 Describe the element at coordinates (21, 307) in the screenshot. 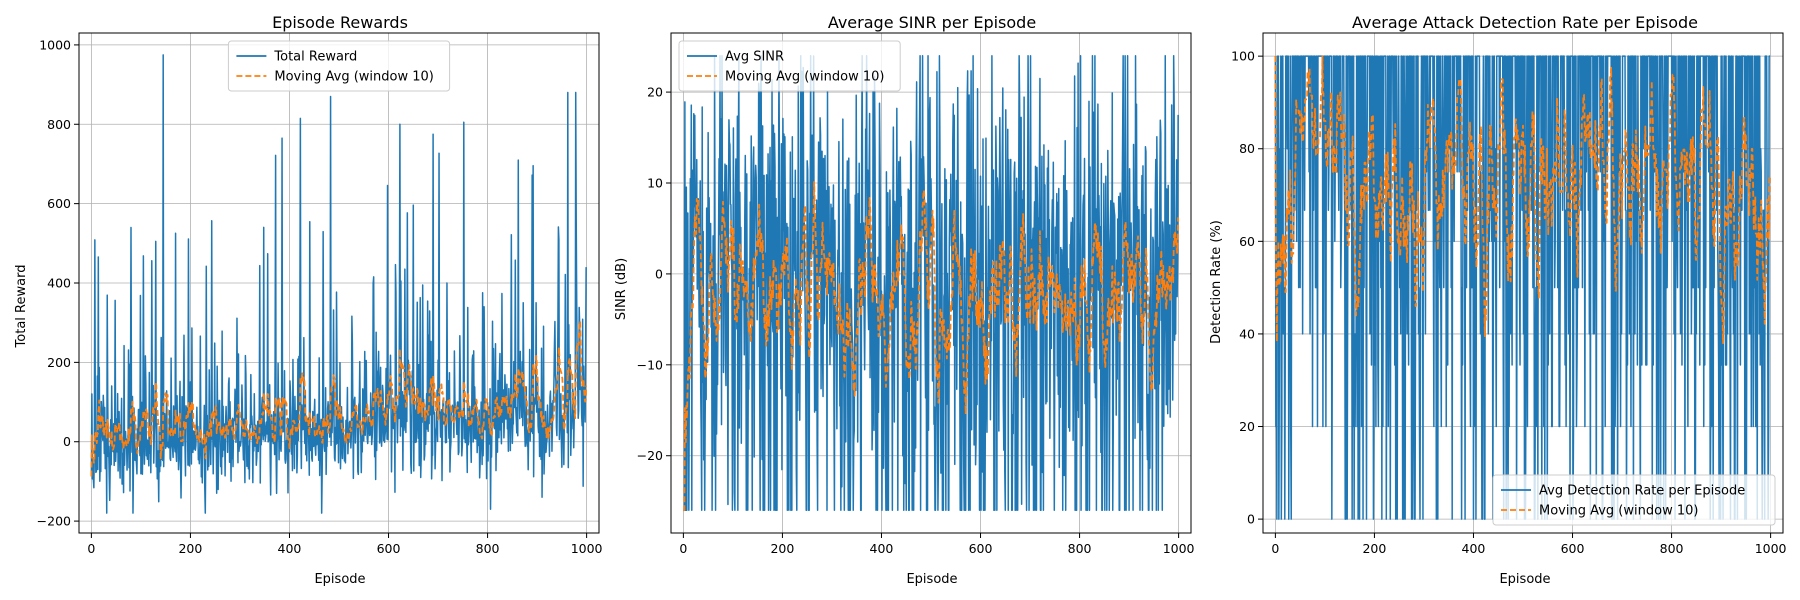

I see `y-axis-label: Total Reward` at that location.